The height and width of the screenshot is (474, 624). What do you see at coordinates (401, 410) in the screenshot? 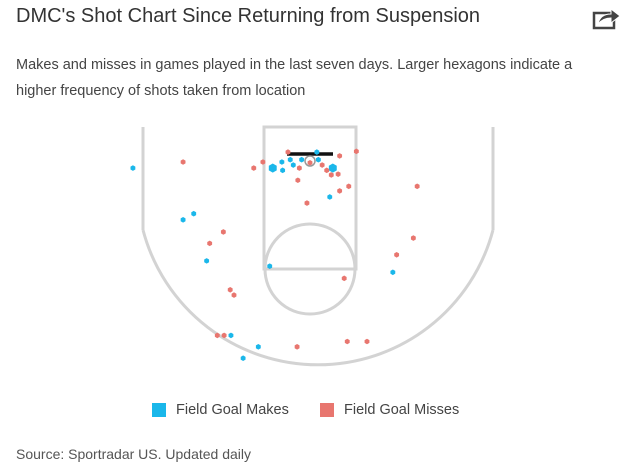
I see `legend-label: Field Goal Misses` at bounding box center [401, 410].